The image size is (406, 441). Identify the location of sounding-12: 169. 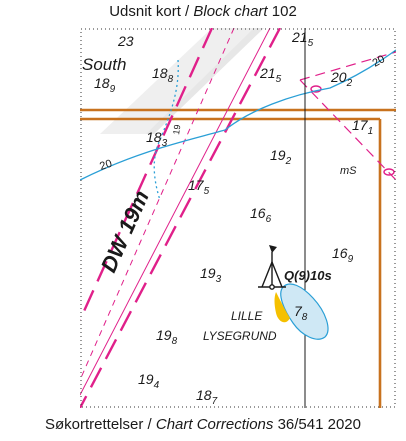
(343, 255).